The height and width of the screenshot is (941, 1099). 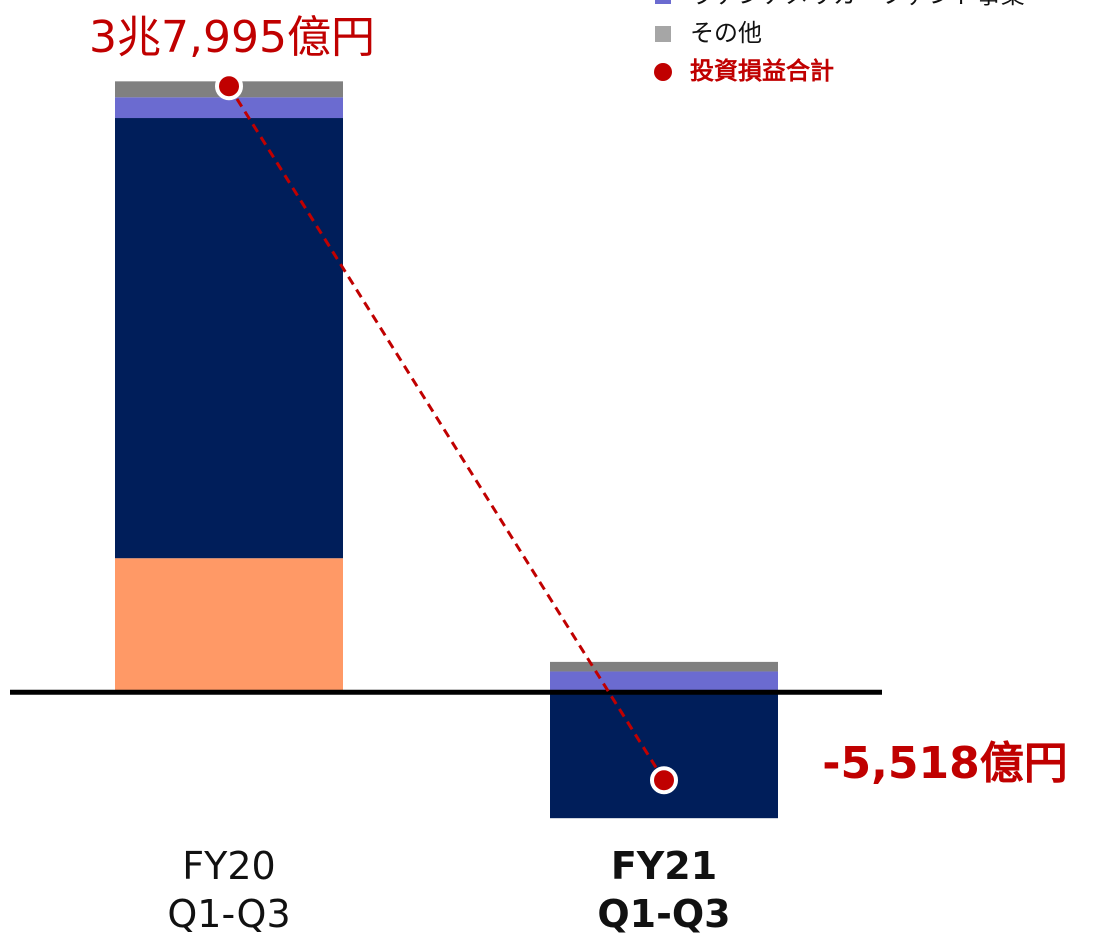 What do you see at coordinates (857, 4) in the screenshot?
I see `legend-label: ラテンアメリカ・ファンド事業` at bounding box center [857, 4].